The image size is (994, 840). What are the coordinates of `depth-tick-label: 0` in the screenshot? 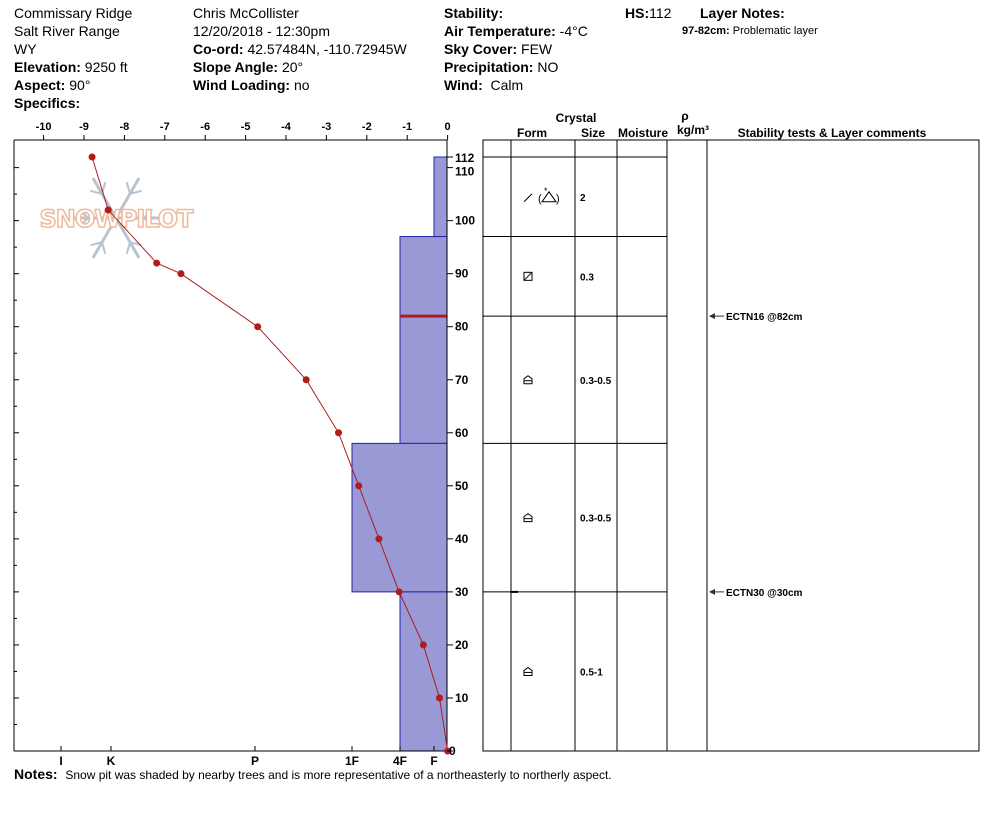 It's located at (452, 751).